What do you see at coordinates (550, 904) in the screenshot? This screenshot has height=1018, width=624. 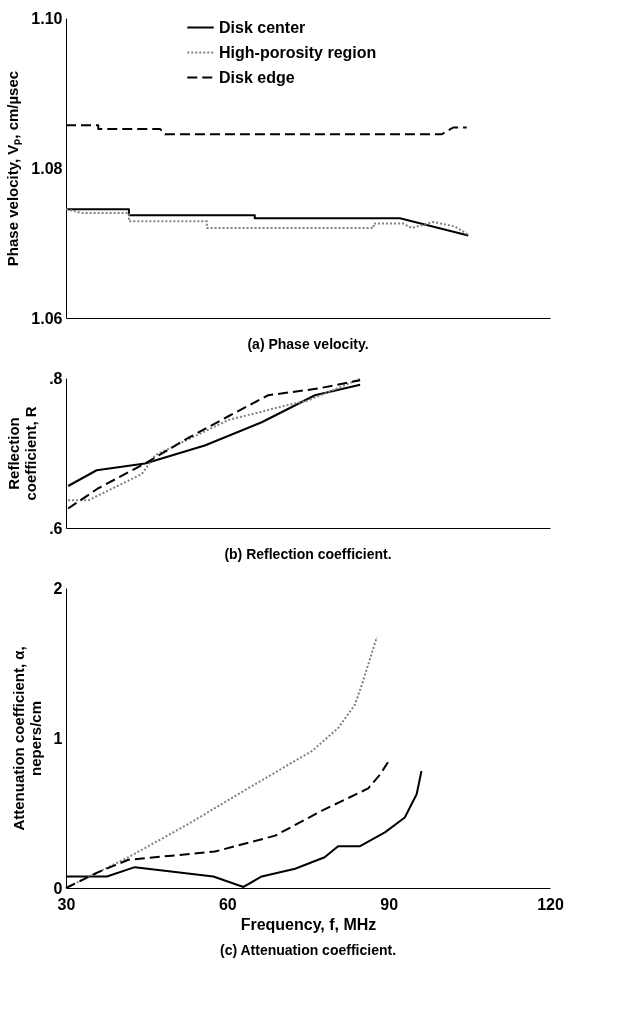 I see `x-tick-label: 120` at bounding box center [550, 904].